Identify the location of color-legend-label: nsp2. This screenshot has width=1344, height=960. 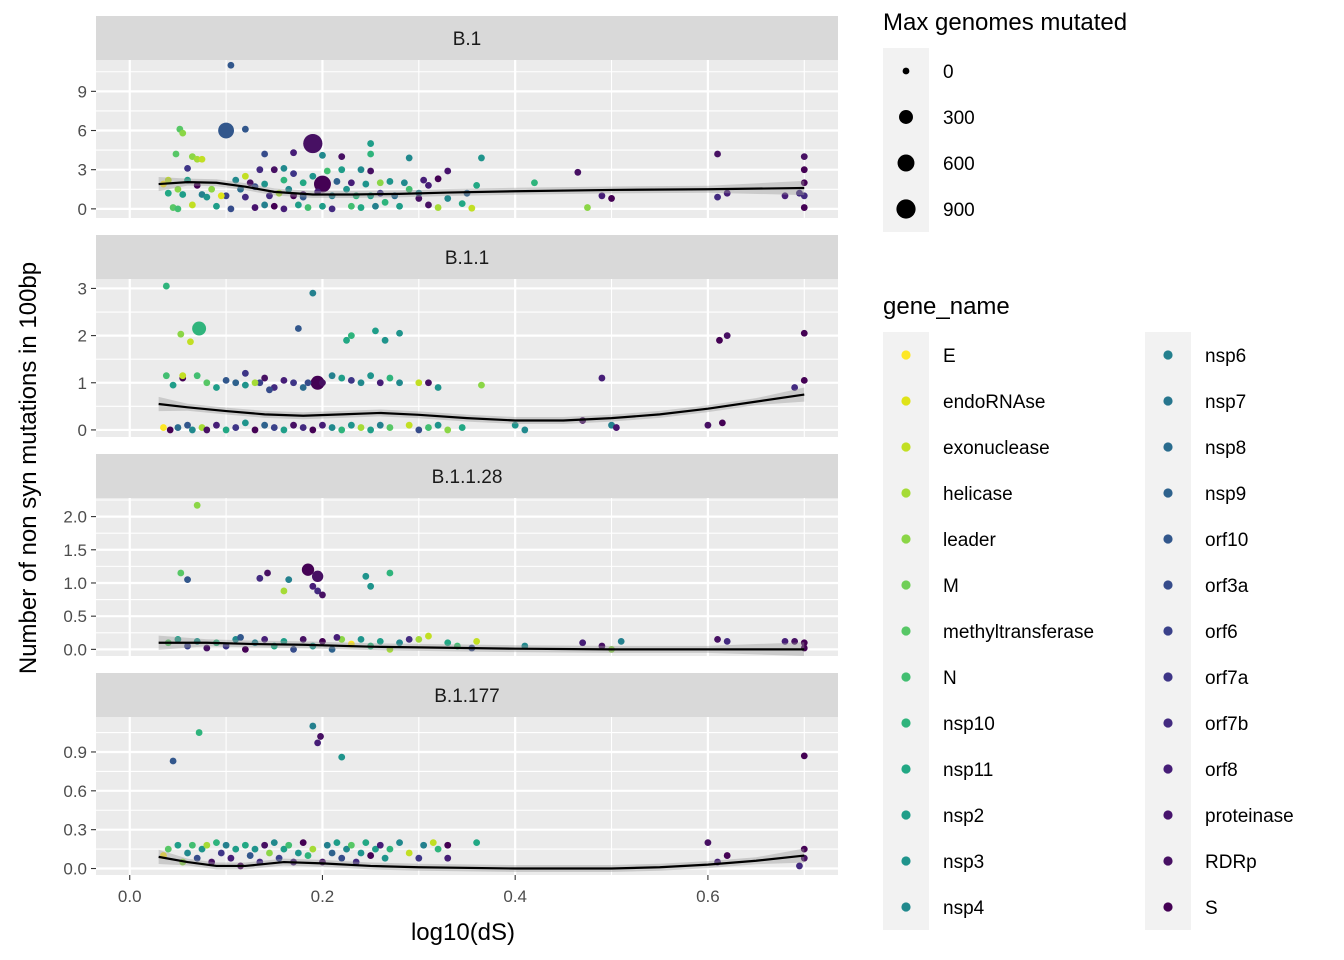
(963, 816).